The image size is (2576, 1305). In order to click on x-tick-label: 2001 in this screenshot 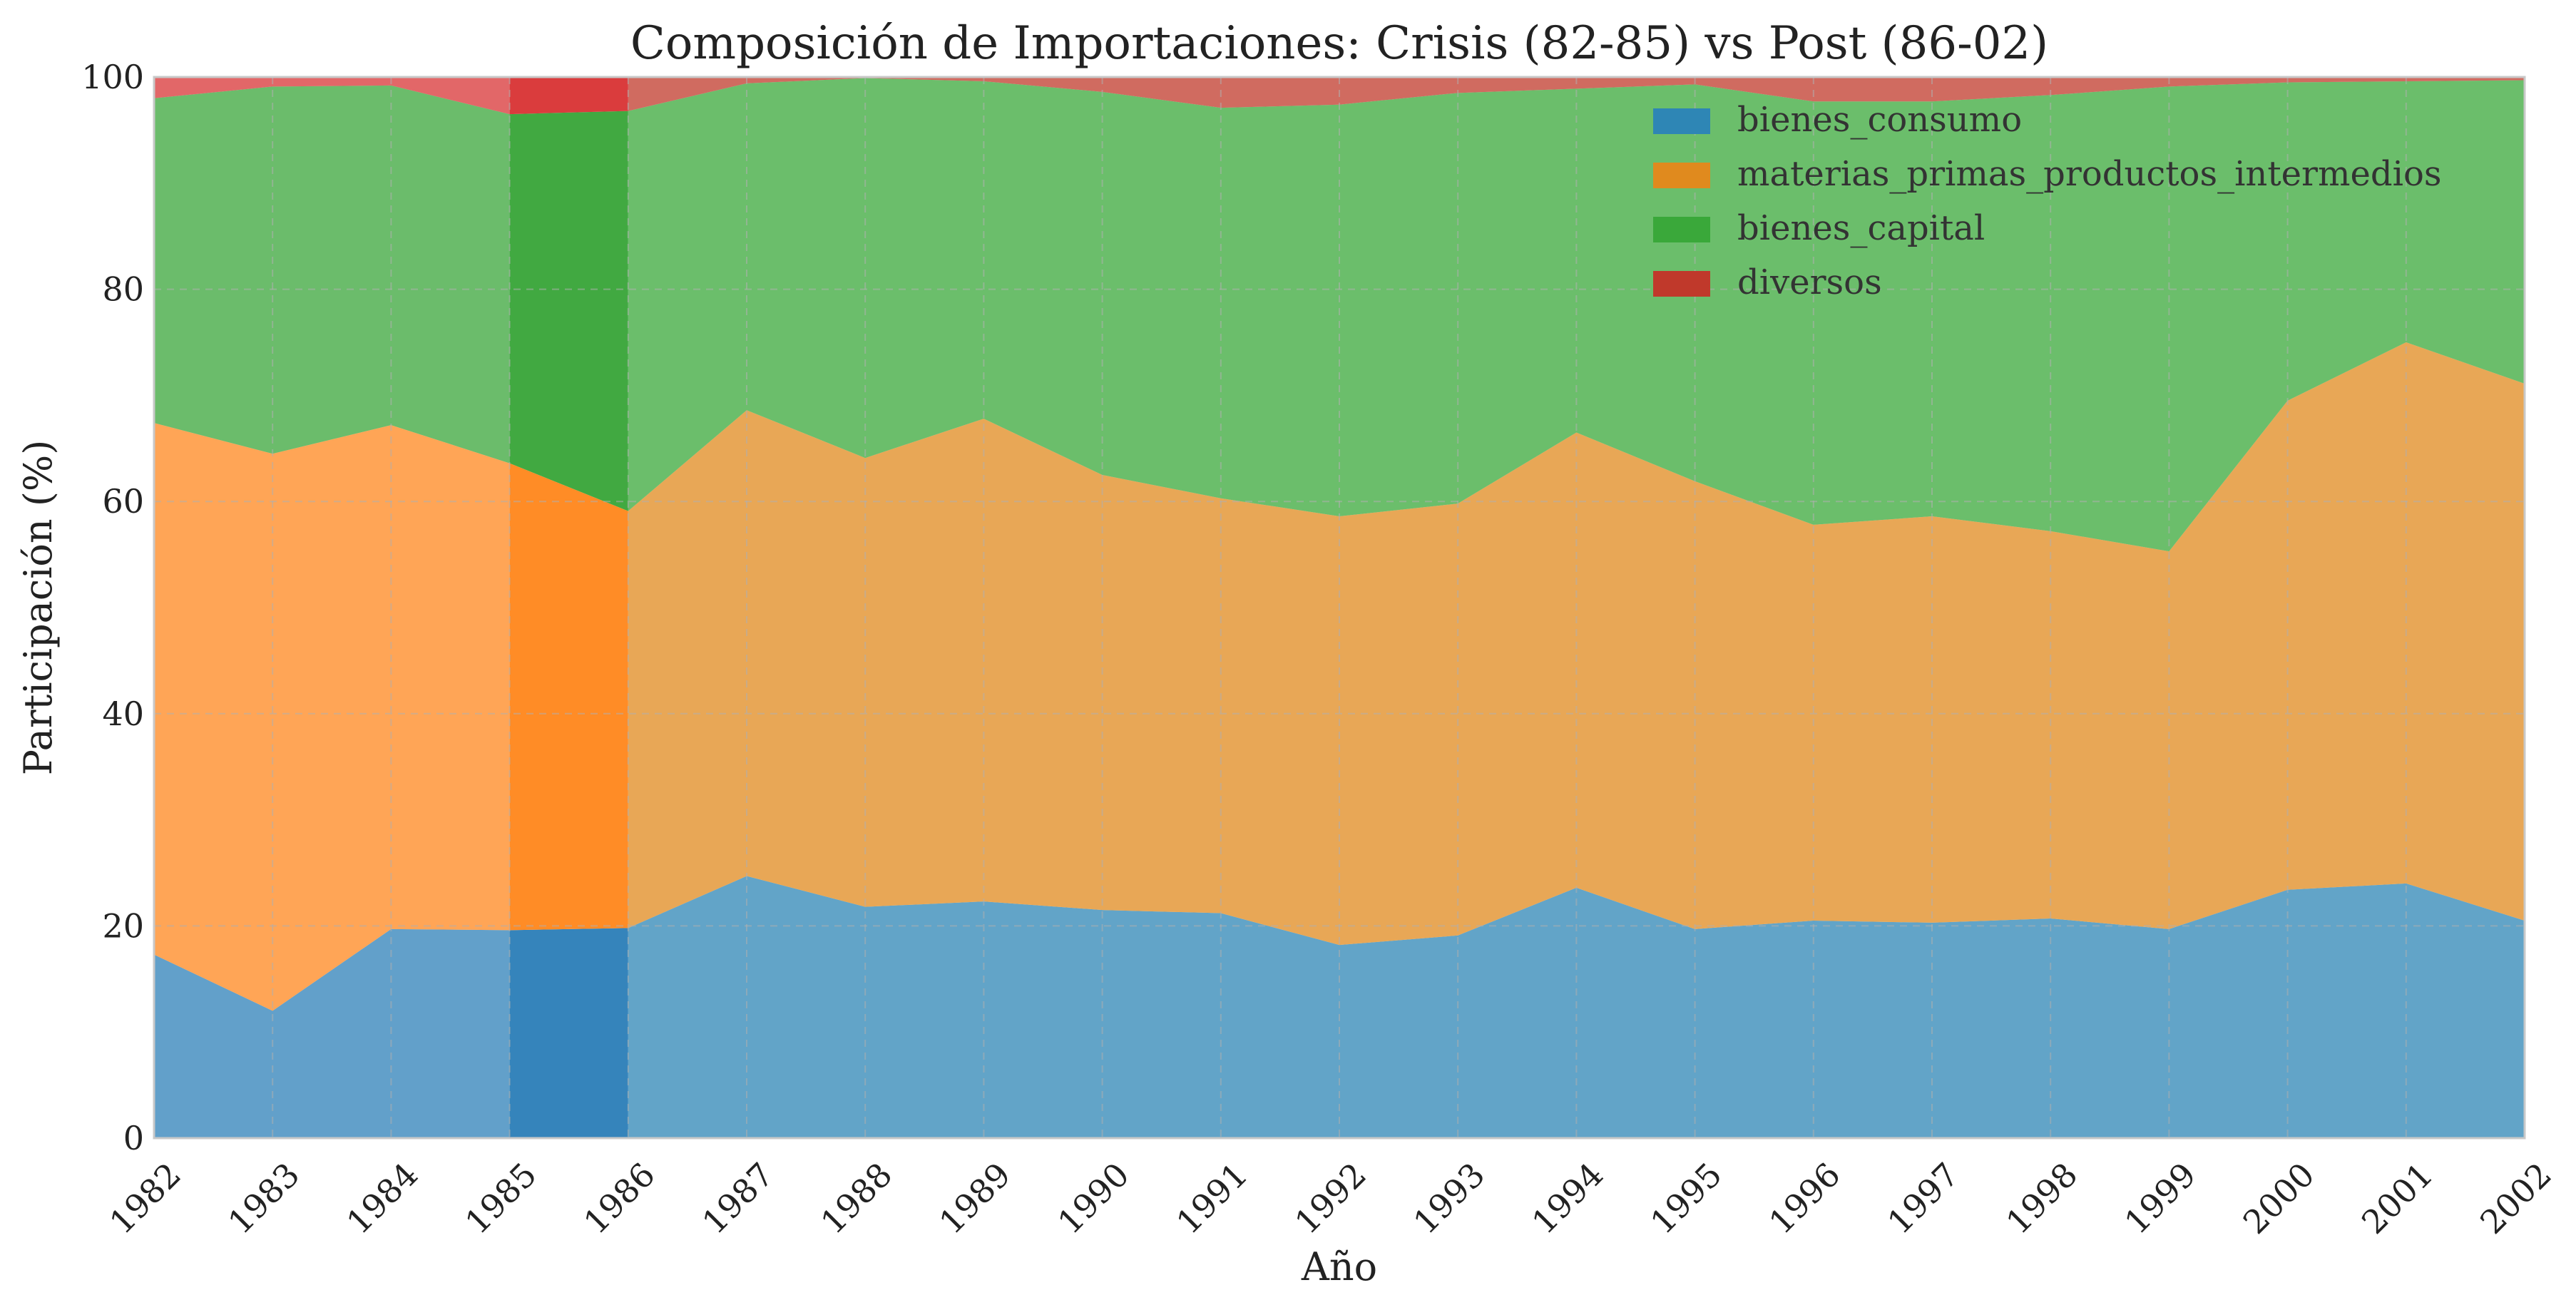, I will do `click(2397, 1199)`.